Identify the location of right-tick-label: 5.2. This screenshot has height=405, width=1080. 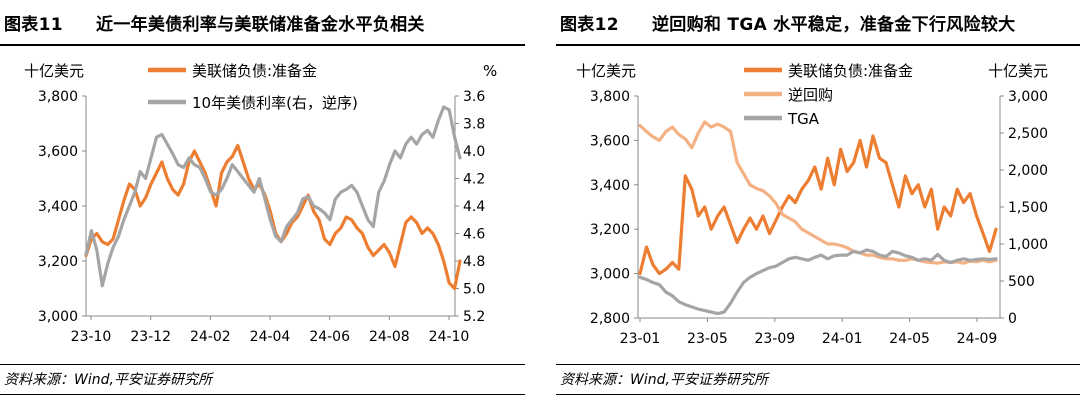
(474, 317).